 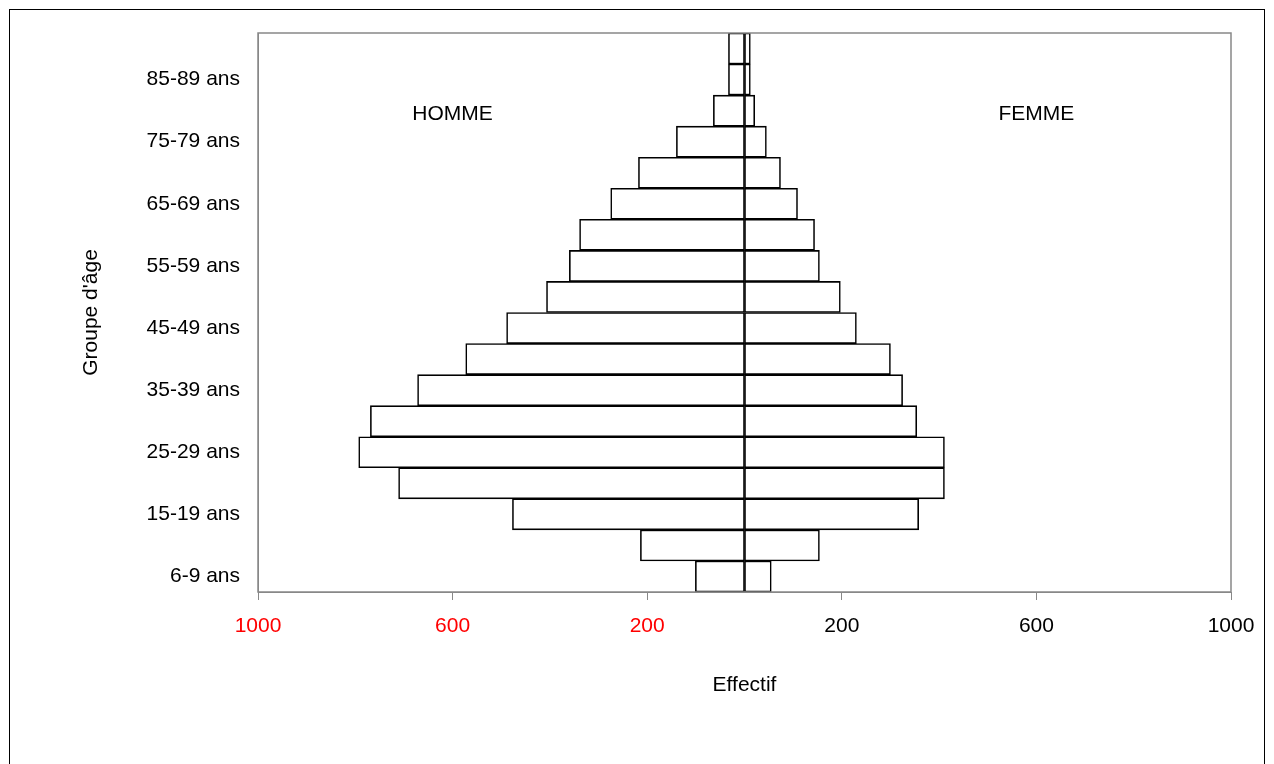 I want to click on y-tick-label: 45-49 ans, so click(x=193, y=326).